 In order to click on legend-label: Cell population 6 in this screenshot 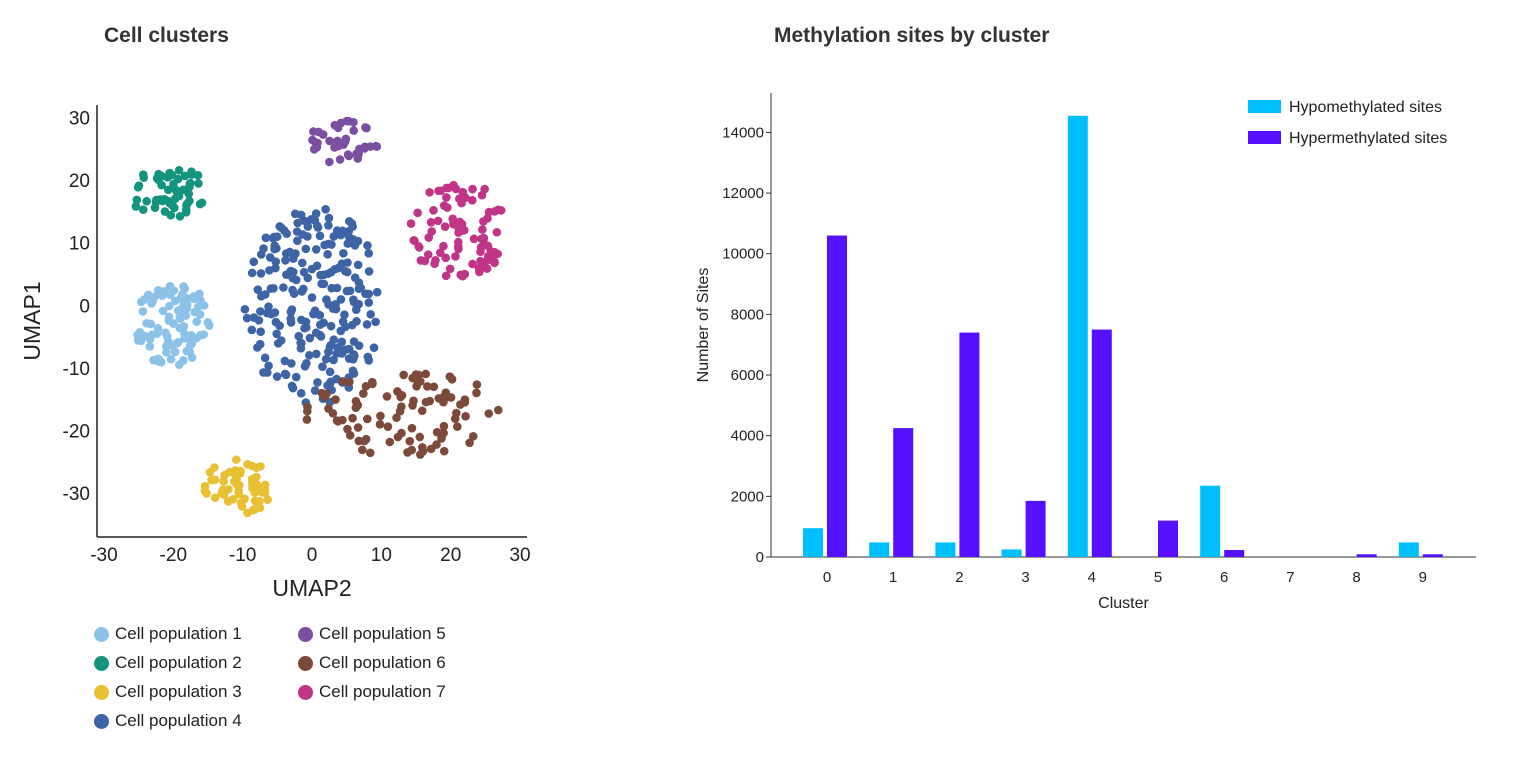, I will do `click(382, 662)`.